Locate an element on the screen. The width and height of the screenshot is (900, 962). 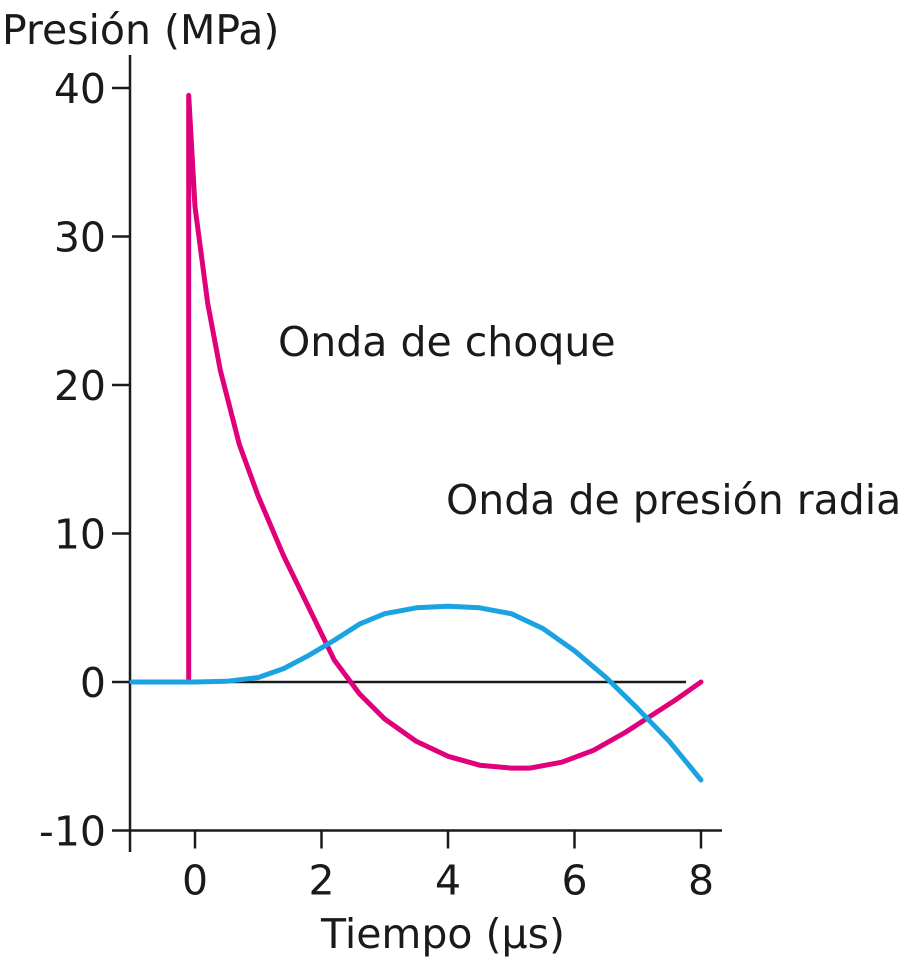
x-tick-label: 4 is located at coordinates (448, 881).